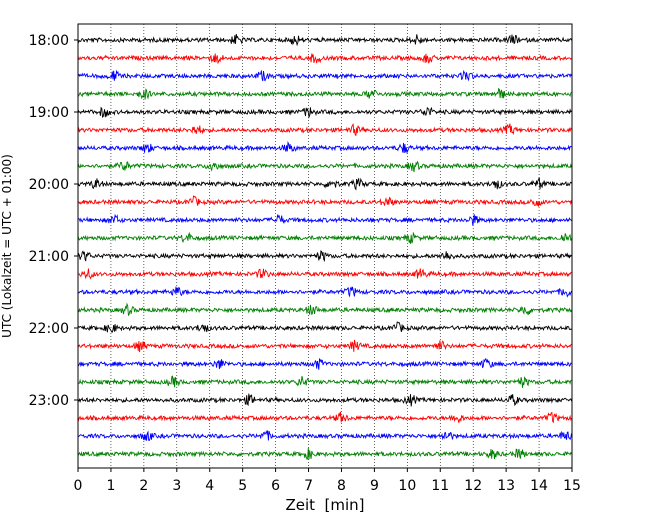  What do you see at coordinates (324, 237) in the screenshot?
I see `trace-2045` at bounding box center [324, 237].